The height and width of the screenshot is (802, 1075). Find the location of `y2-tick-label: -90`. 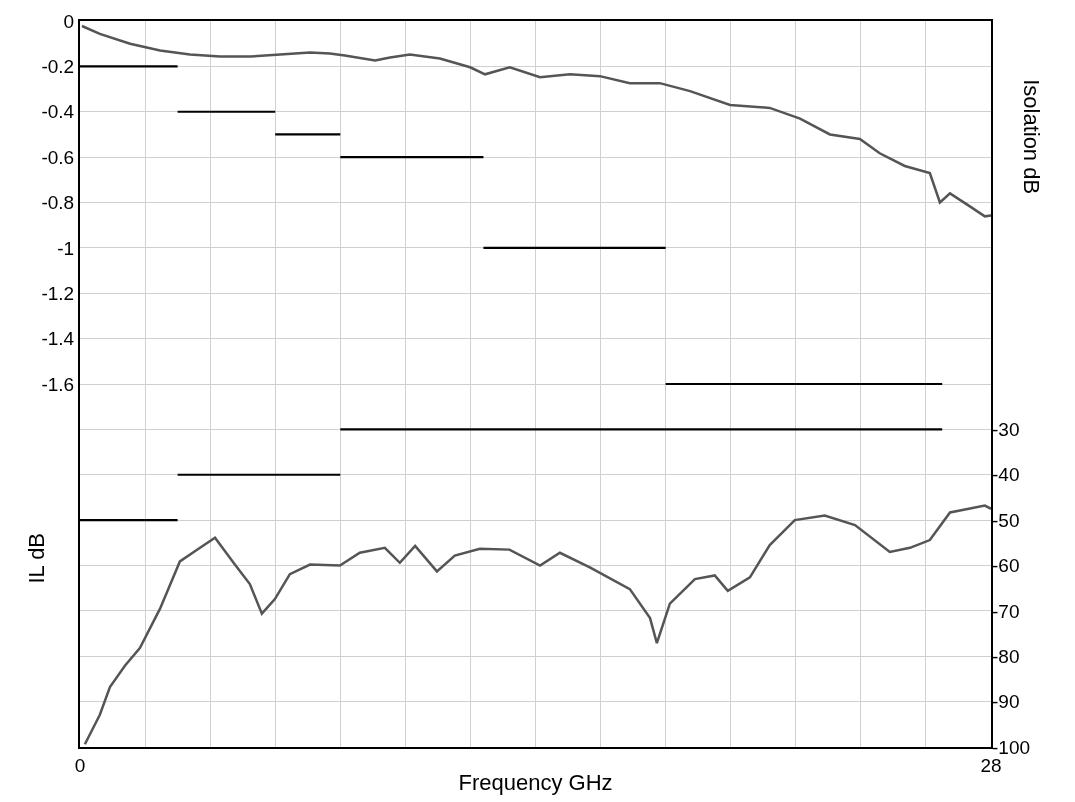

y2-tick-label: -90 is located at coordinates (1006, 702).